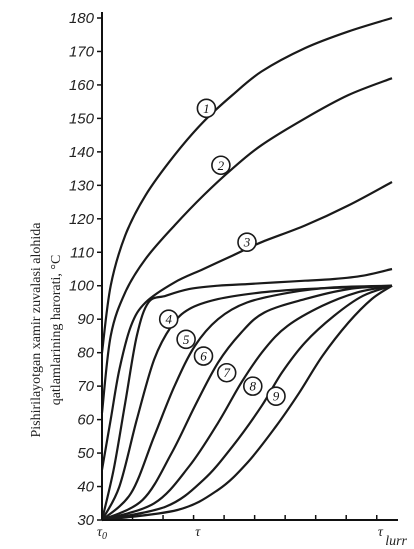 Image resolution: width=414 pixels, height=549 pixels. What do you see at coordinates (85, 386) in the screenshot?
I see `y-tick-label: 70` at bounding box center [85, 386].